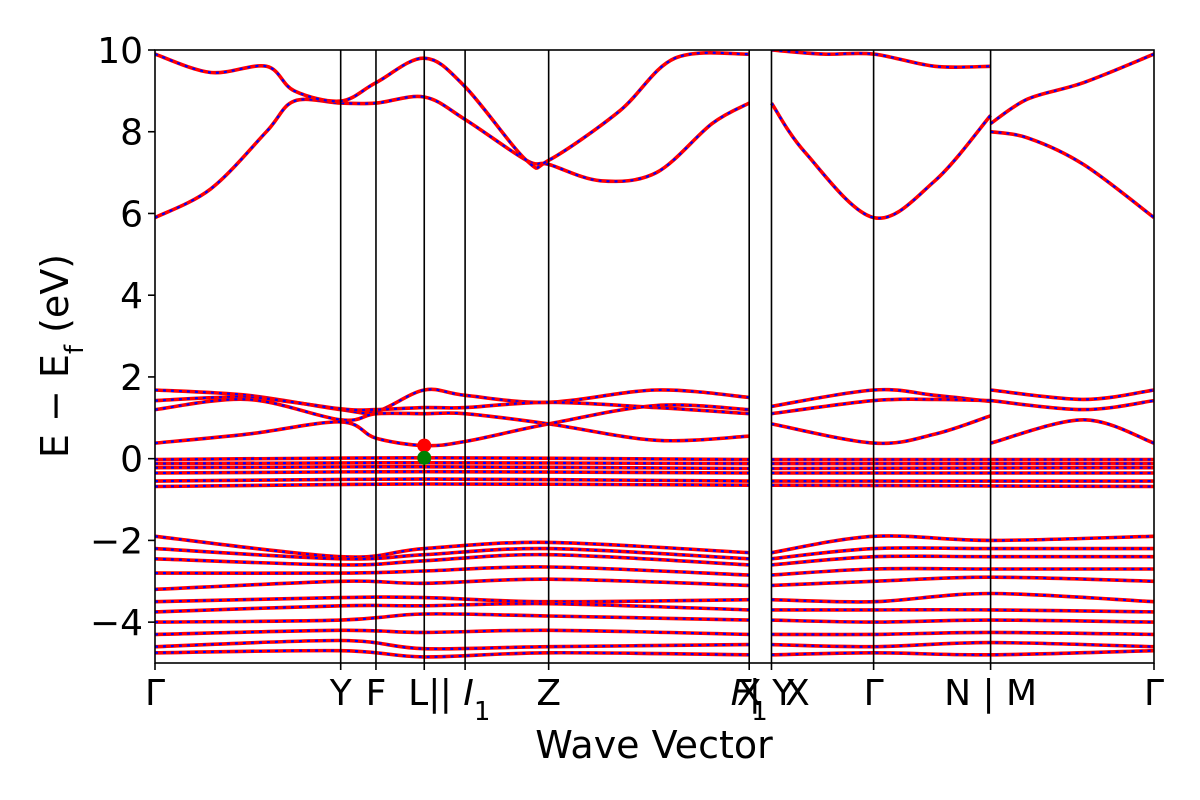 Image resolution: width=1200 pixels, height=800 pixels. Describe the element at coordinates (131, 296) in the screenshot. I see `y-tick-label: 4` at that location.